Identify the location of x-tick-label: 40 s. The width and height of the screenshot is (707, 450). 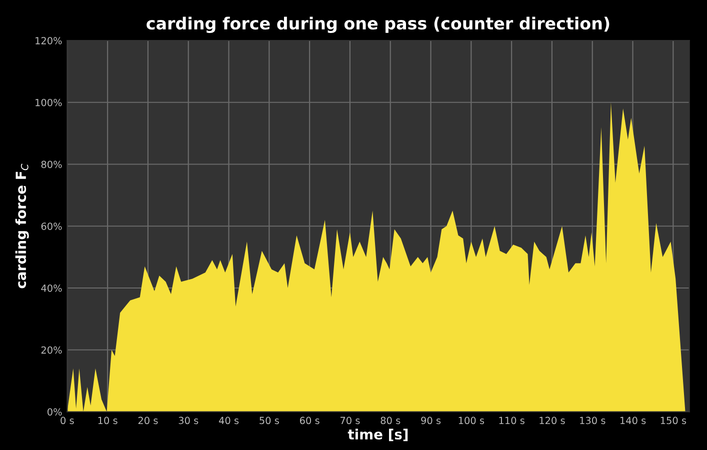
(228, 420).